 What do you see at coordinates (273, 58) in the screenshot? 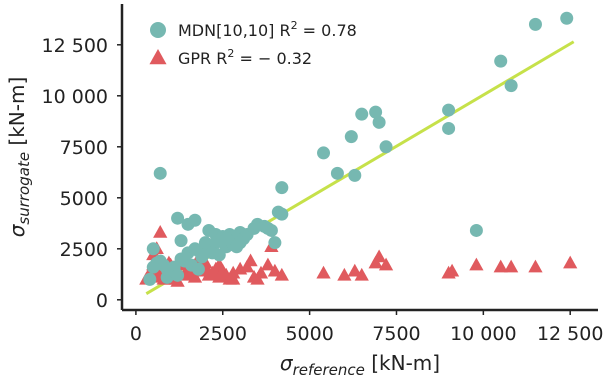
I see `legend-label-value: = − 0.32` at bounding box center [273, 58].